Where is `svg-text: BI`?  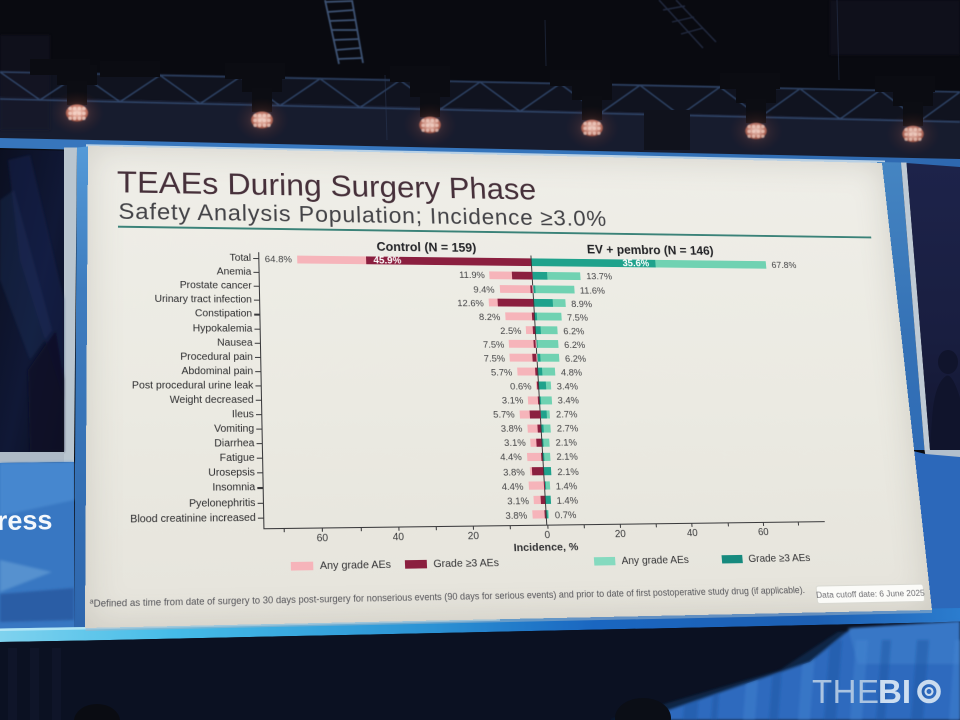 svg-text: BI is located at coordinates (894, 691).